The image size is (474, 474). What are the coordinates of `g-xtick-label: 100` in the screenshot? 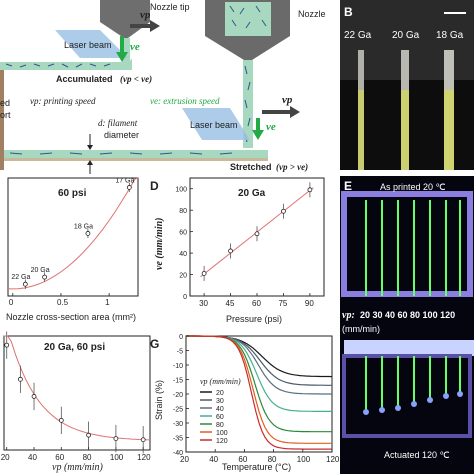 It's located at (304, 459).